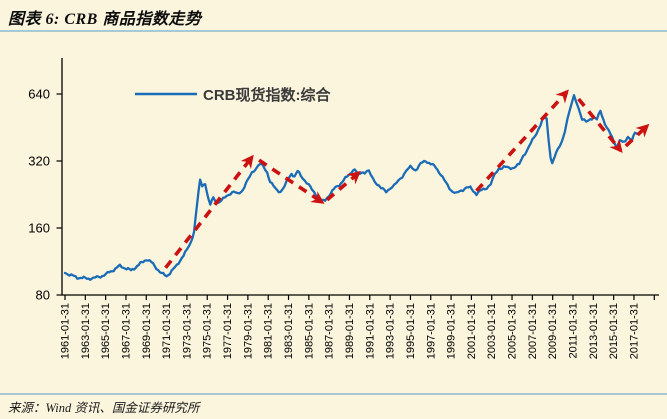  What do you see at coordinates (104, 408) in the screenshot?
I see `source-note: 来源：Wind 资讯、国金证券研究所` at bounding box center [104, 408].